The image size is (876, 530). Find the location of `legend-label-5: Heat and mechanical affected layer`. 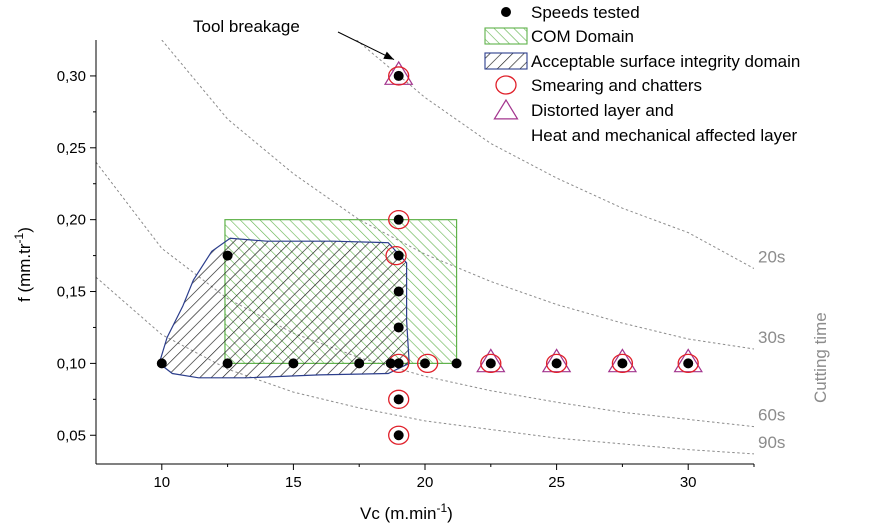

legend-label-5: Heat and mechanical affected layer is located at coordinates (664, 135).